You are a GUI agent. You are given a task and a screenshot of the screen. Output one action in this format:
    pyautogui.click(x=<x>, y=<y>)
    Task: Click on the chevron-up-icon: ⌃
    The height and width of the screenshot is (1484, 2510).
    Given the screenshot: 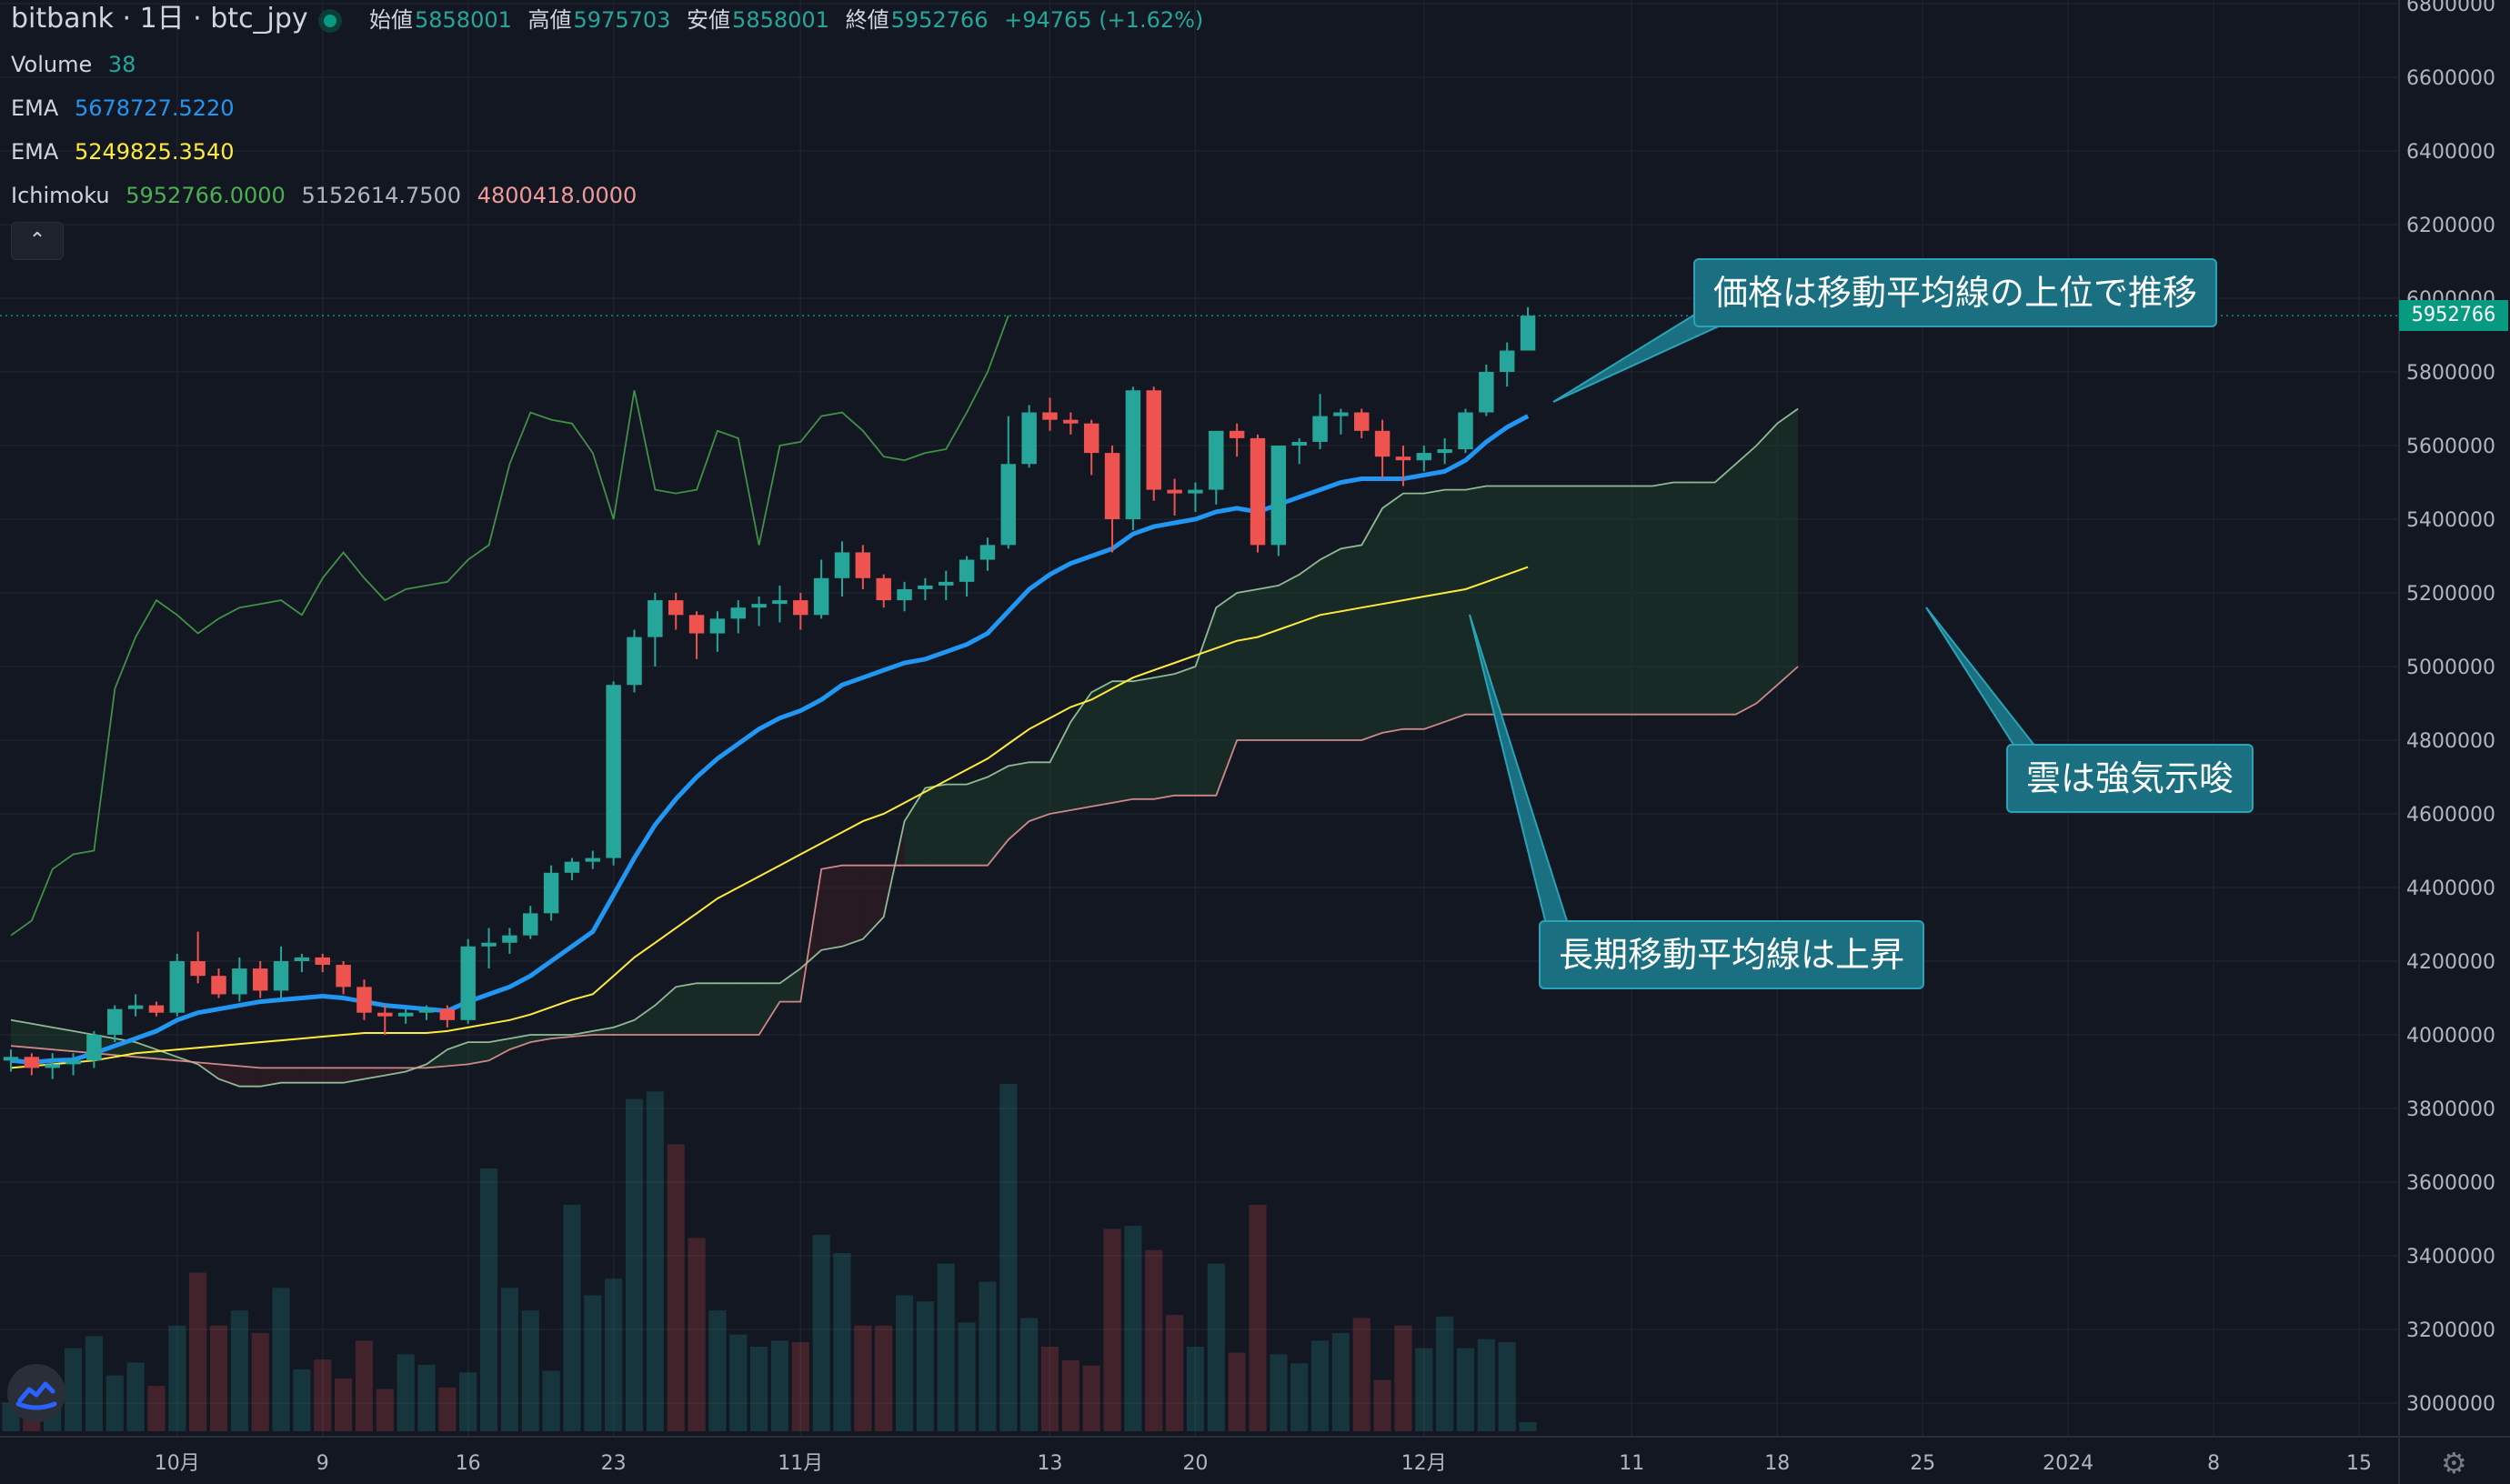 What is the action you would take?
    pyautogui.click(x=37, y=241)
    